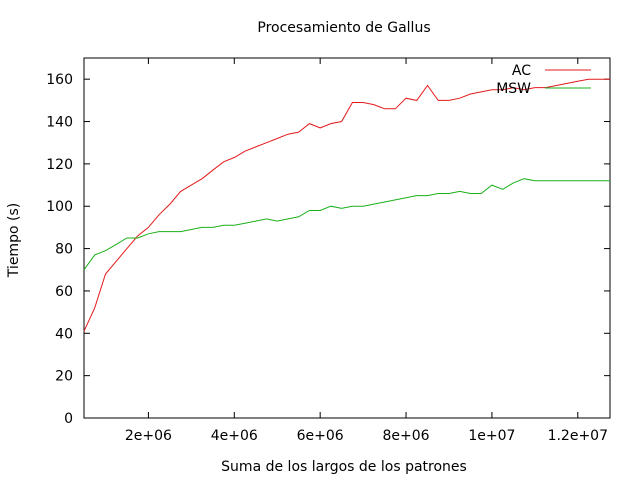  I want to click on y-tick-label: 0, so click(68, 419).